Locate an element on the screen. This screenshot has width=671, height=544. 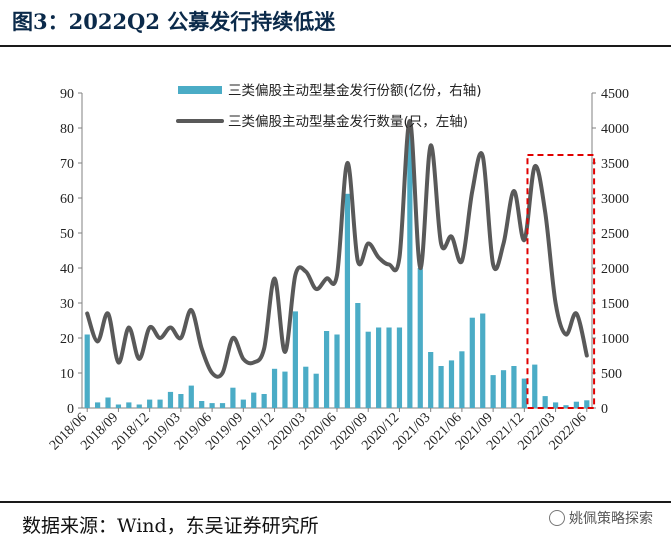
left-tick-label: 90 is located at coordinates (67, 94).